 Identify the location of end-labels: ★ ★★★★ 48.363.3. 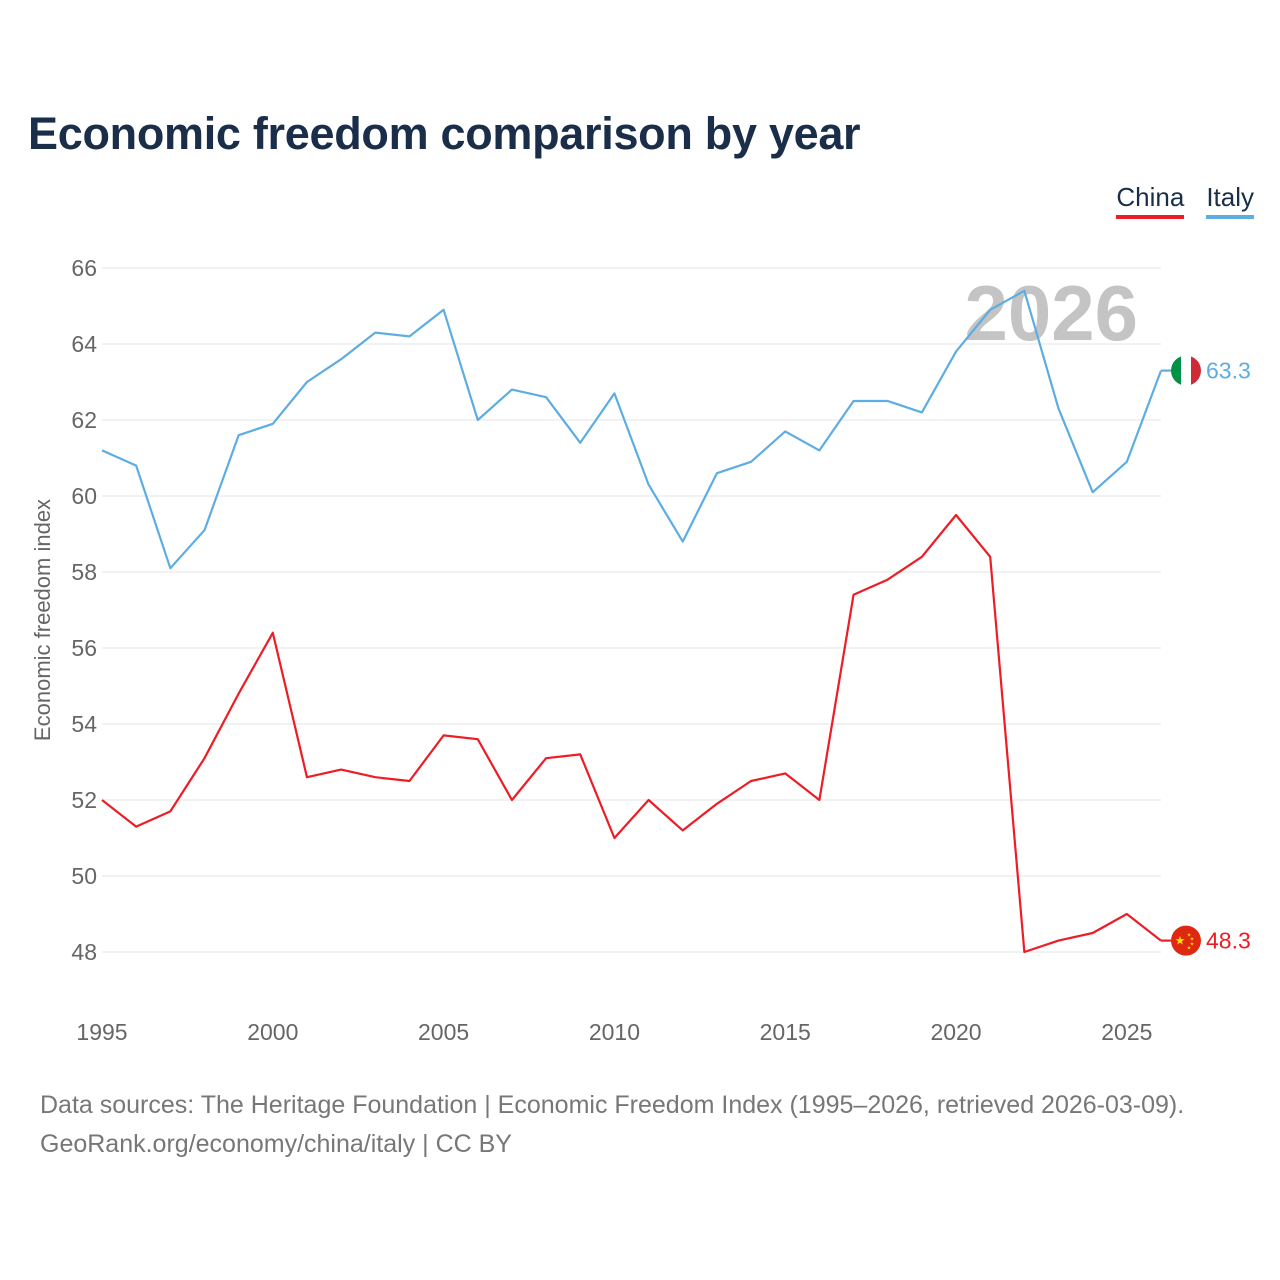
(1206, 655).